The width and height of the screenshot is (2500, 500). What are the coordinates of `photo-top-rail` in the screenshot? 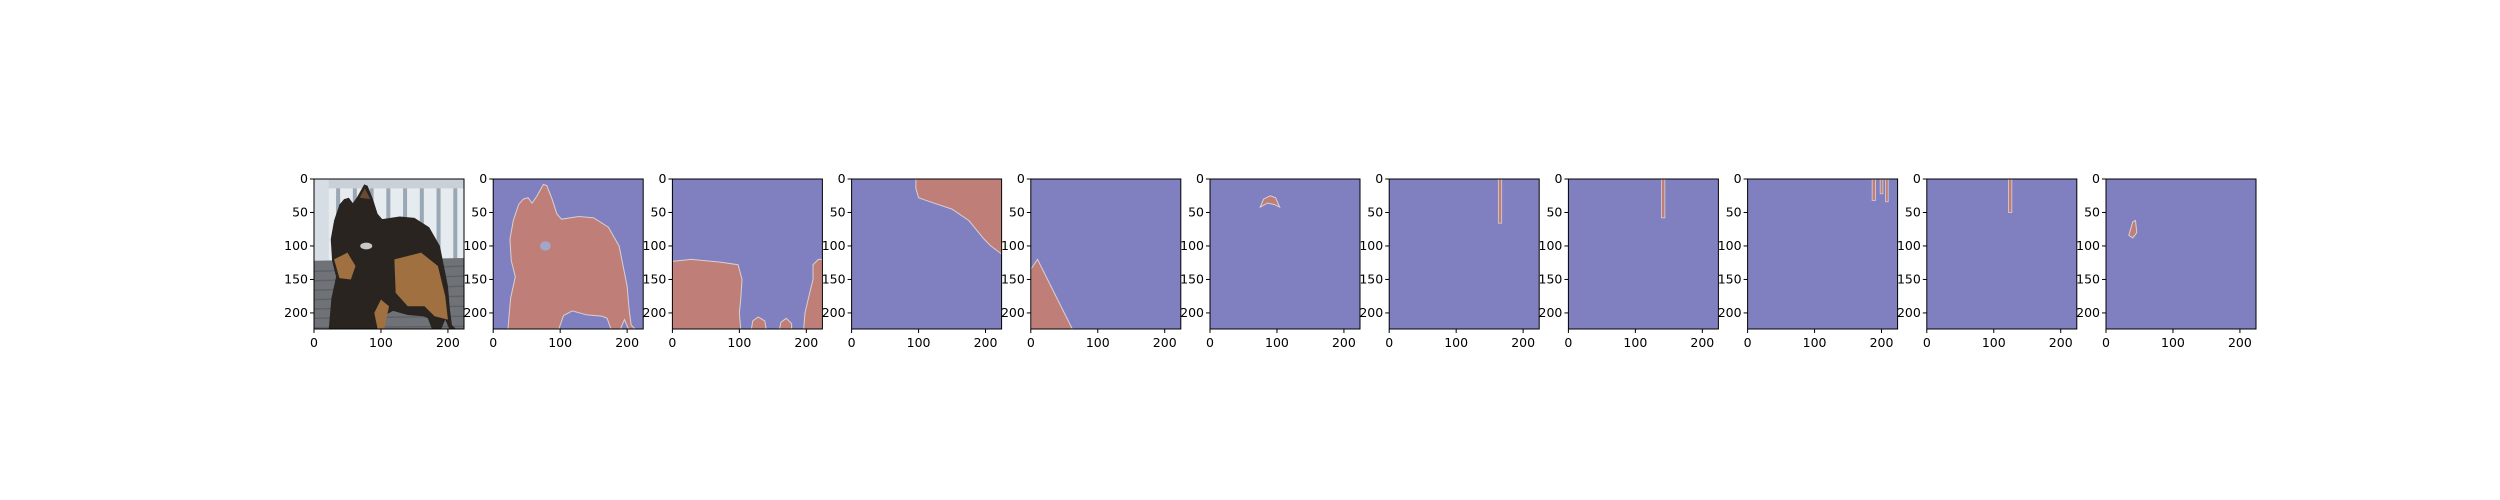 It's located at (389, 184).